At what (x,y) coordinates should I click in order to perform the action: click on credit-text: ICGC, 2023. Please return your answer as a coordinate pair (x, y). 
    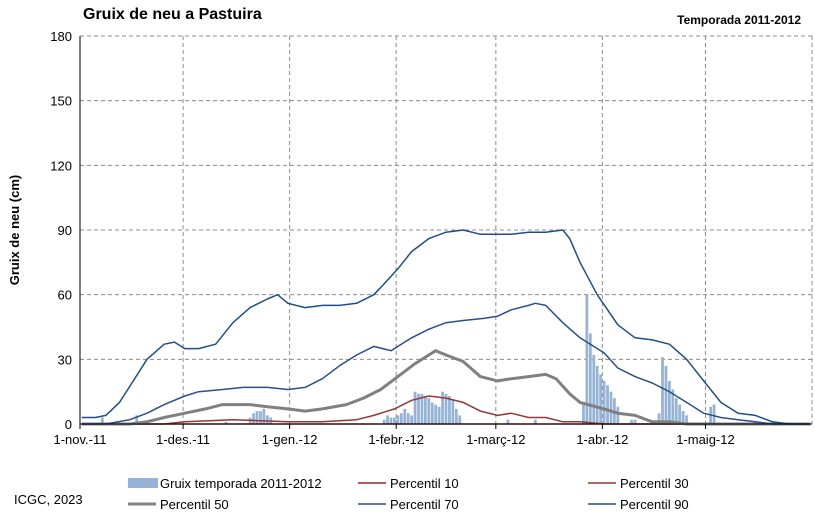
    Looking at the image, I should click on (48, 499).